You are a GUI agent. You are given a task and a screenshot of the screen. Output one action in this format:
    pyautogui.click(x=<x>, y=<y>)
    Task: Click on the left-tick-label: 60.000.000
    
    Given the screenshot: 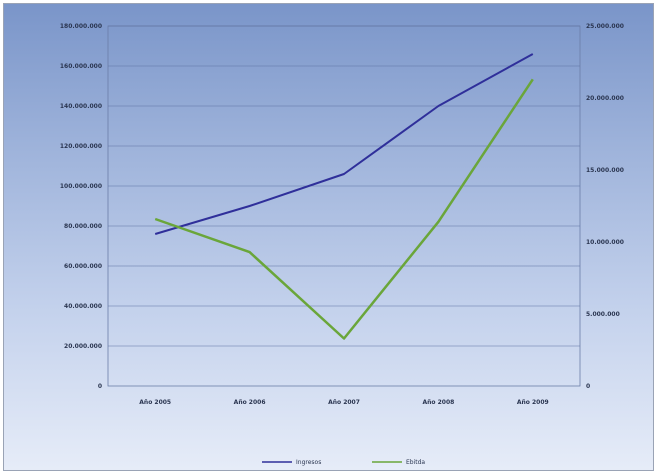 What is the action you would take?
    pyautogui.click(x=83, y=266)
    